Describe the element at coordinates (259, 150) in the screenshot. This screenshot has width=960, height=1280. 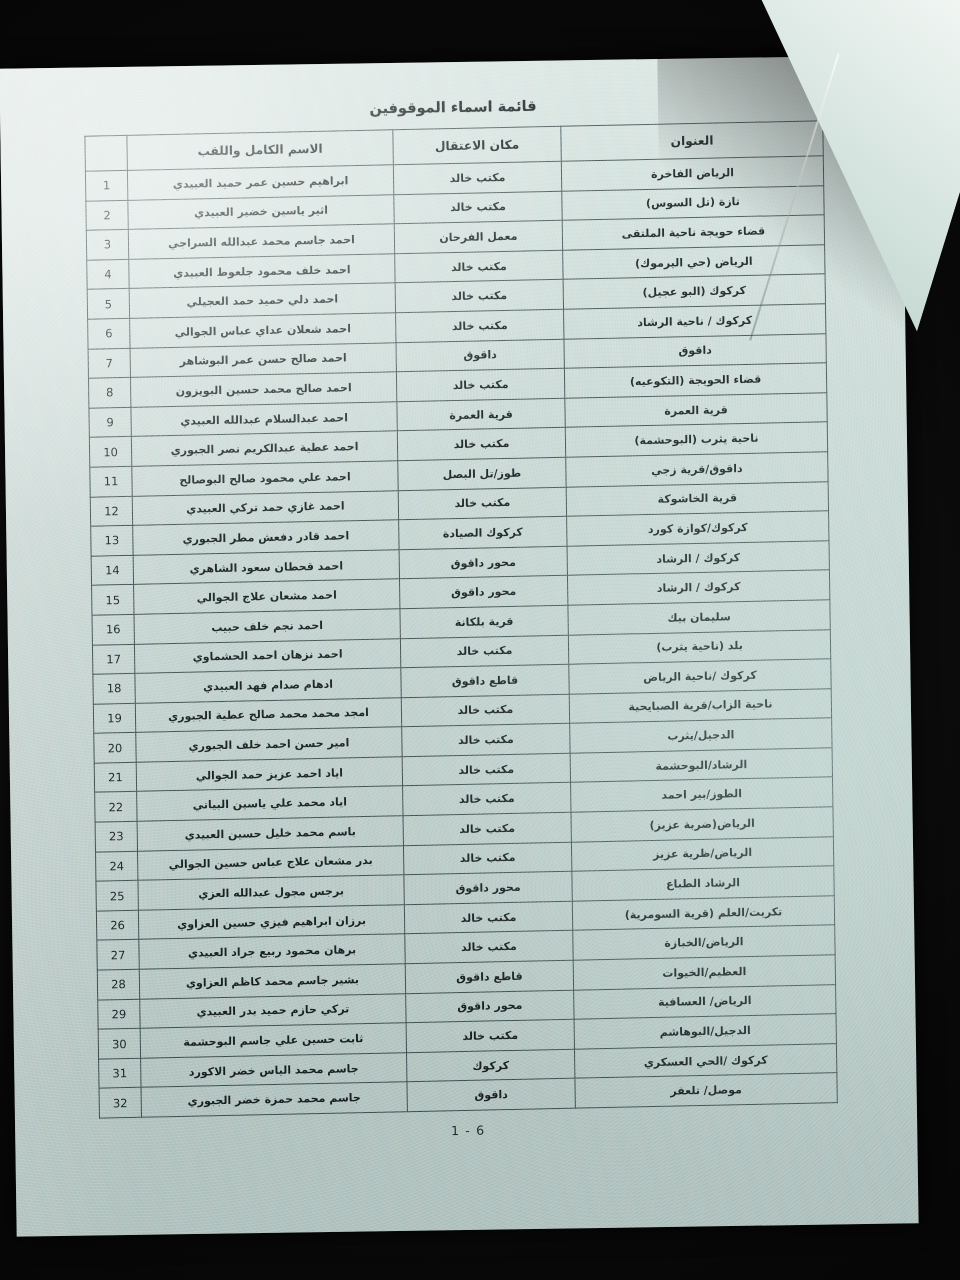
I see `column-header-name: الاسم الكامل واللقب` at that location.